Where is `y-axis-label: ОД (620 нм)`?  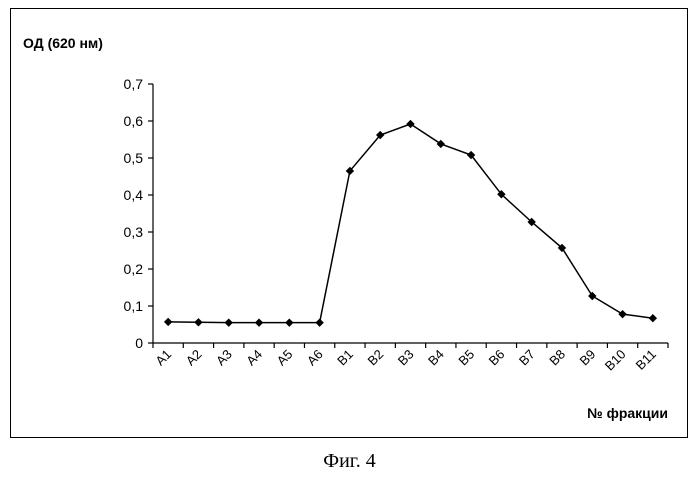 y-axis-label: ОД (620 нм) is located at coordinates (63, 43).